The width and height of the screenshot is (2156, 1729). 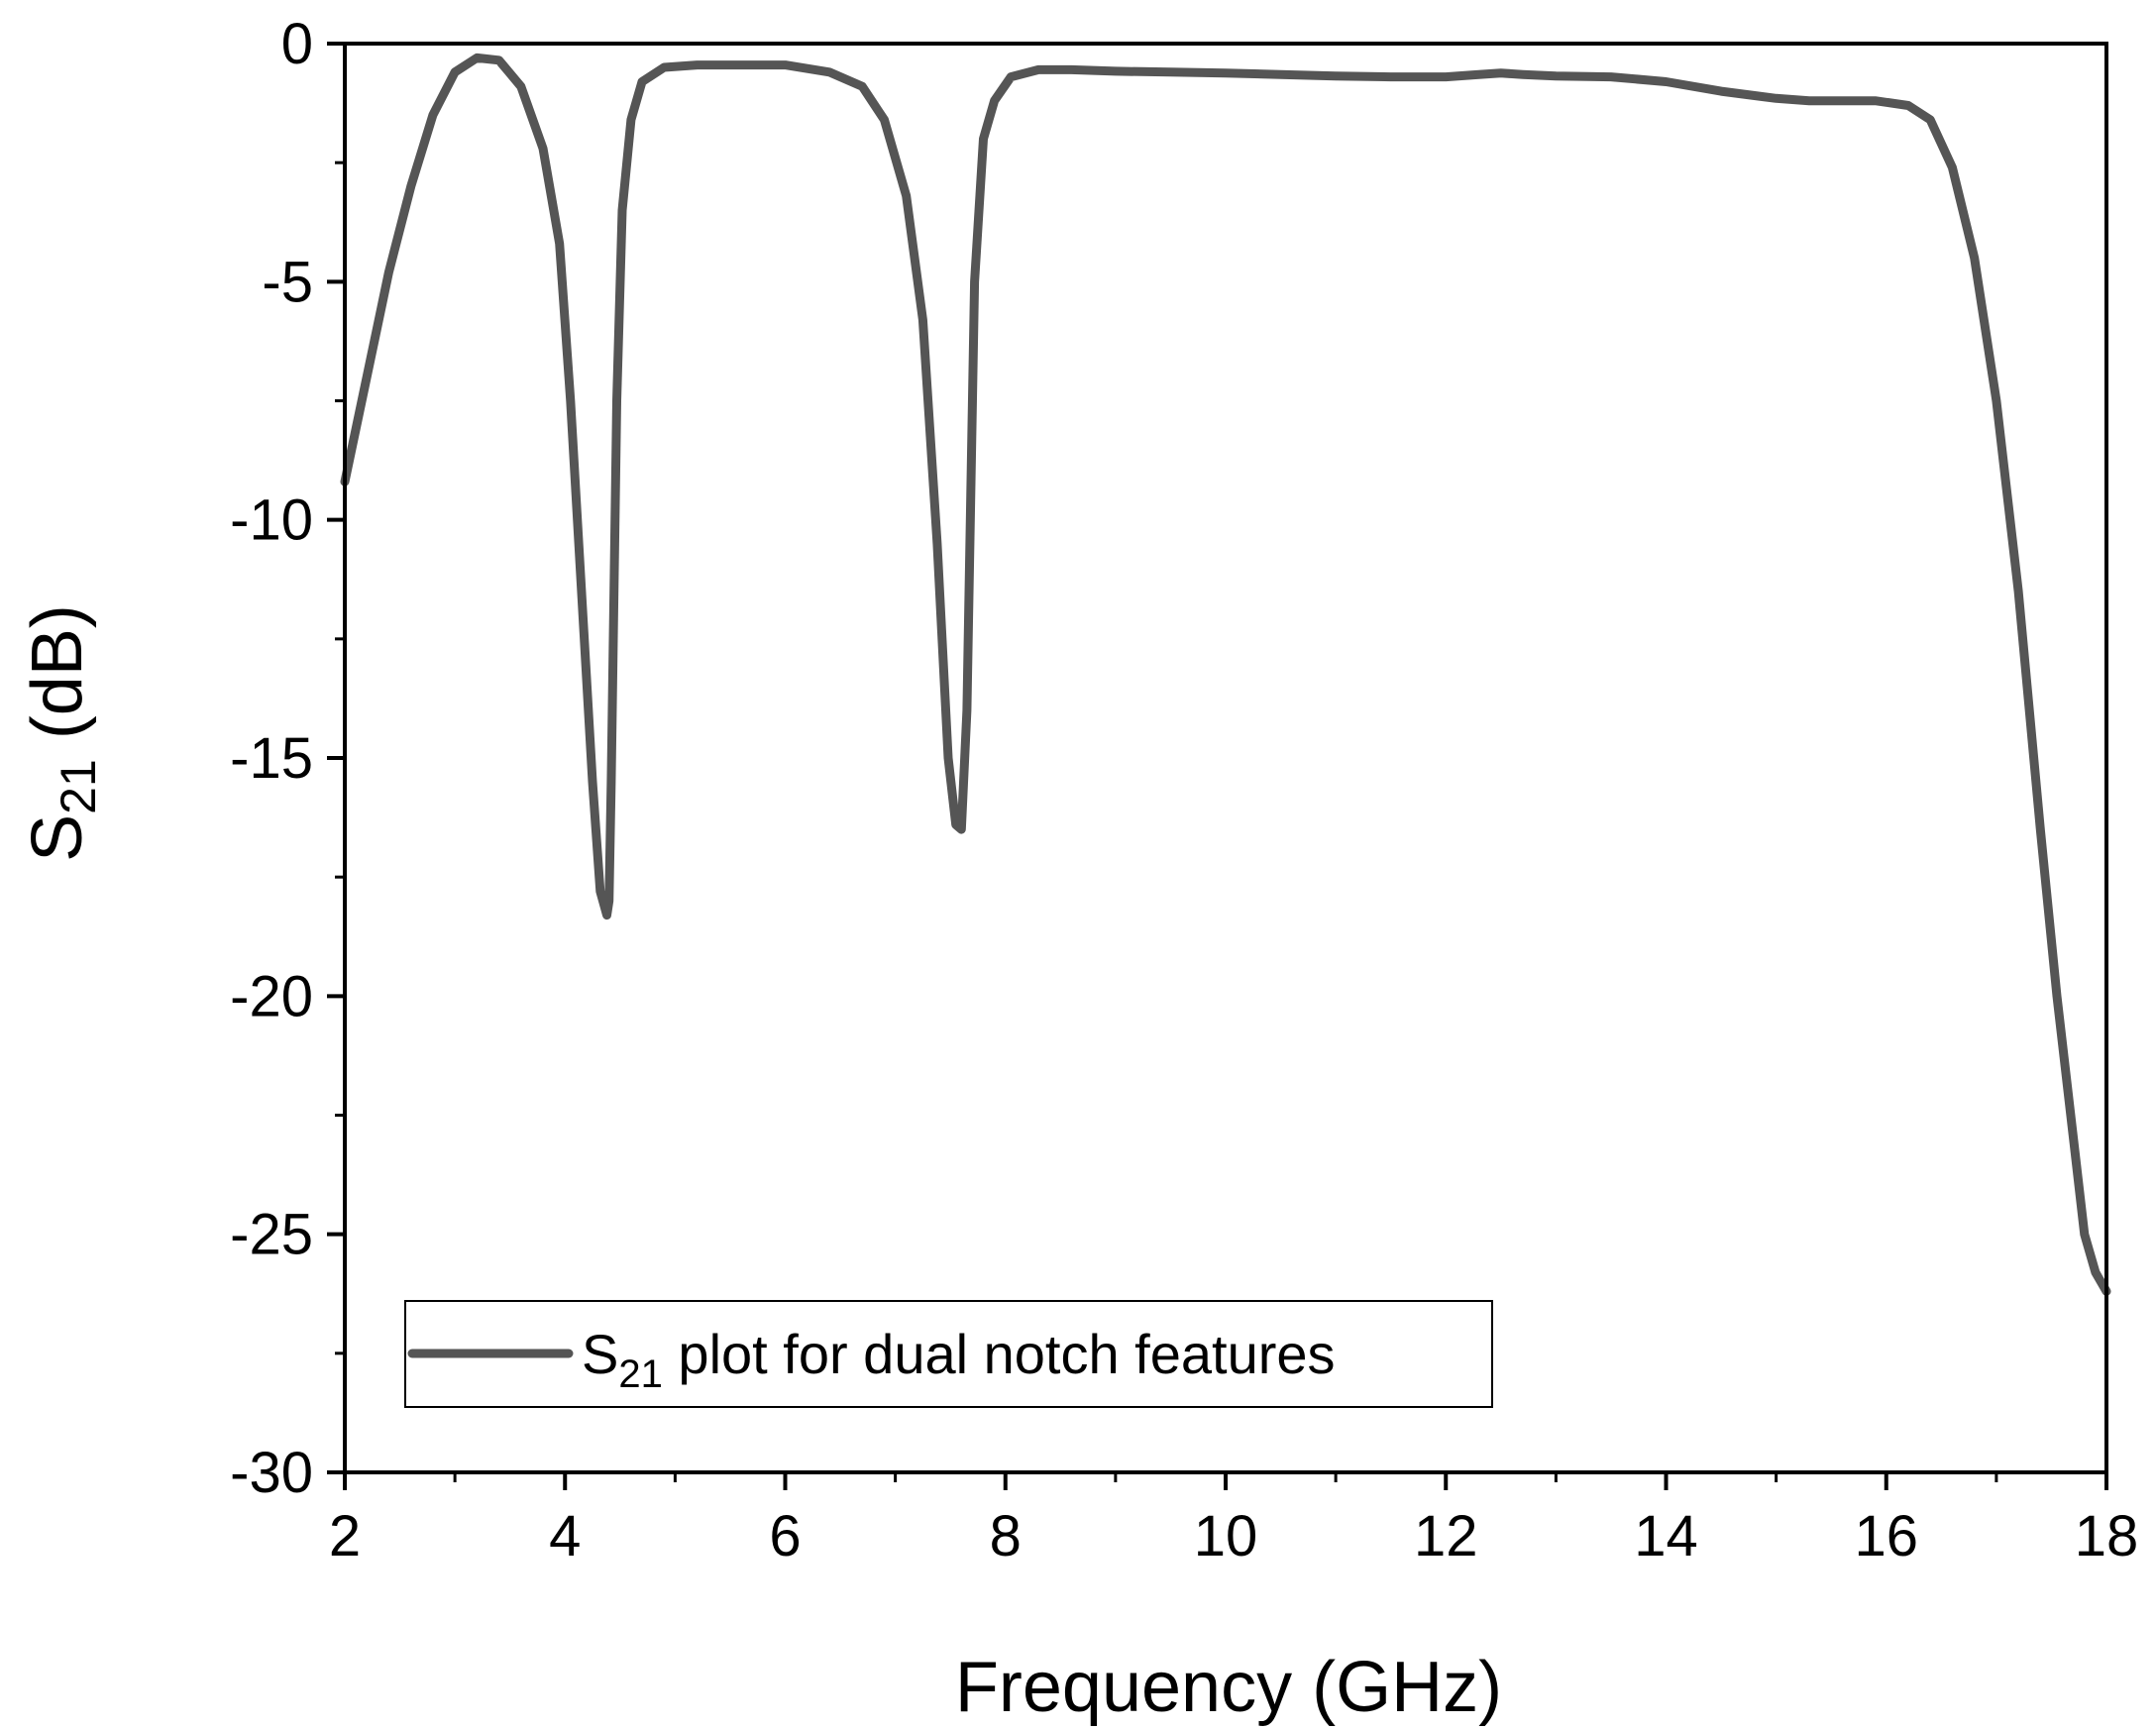 What do you see at coordinates (271, 758) in the screenshot?
I see `y-tick-label: -15` at bounding box center [271, 758].